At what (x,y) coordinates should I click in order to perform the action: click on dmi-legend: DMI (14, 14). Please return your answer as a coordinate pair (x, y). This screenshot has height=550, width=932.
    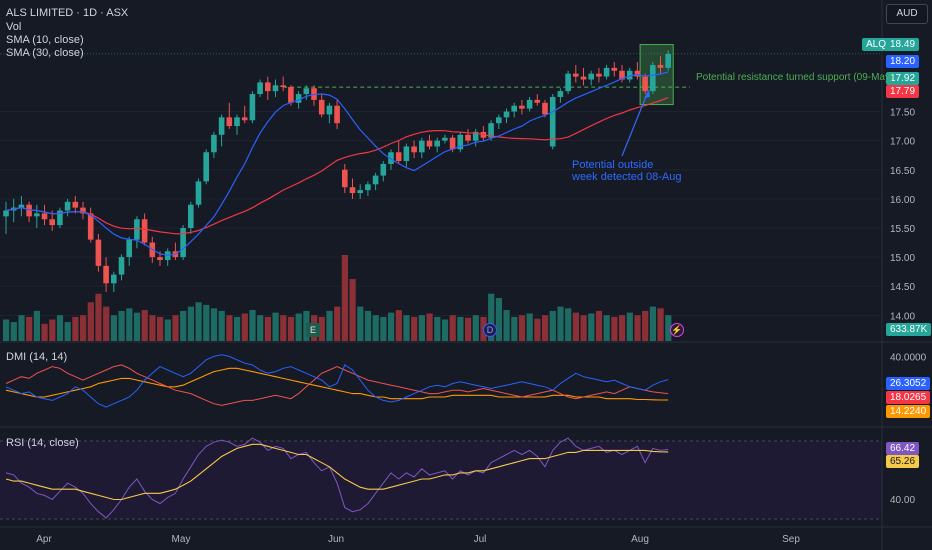
    Looking at the image, I should click on (37, 357).